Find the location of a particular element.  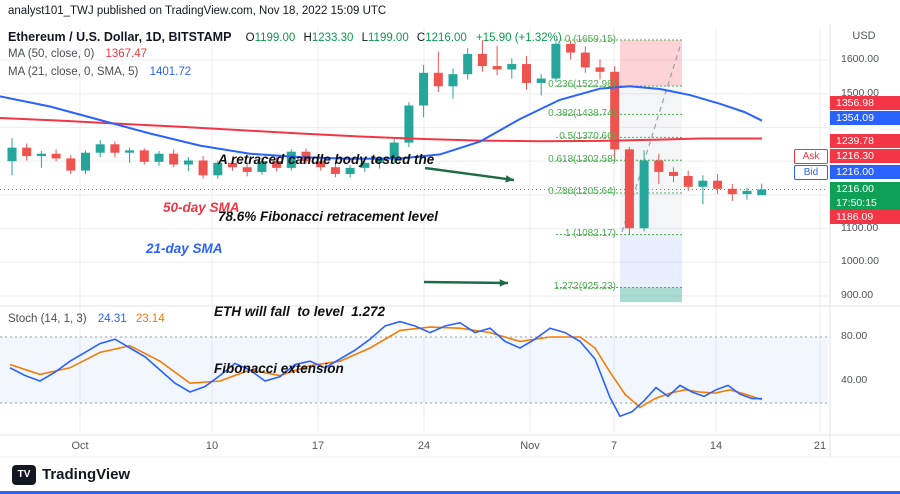

price-line-label: 1186.09 is located at coordinates (865, 217).